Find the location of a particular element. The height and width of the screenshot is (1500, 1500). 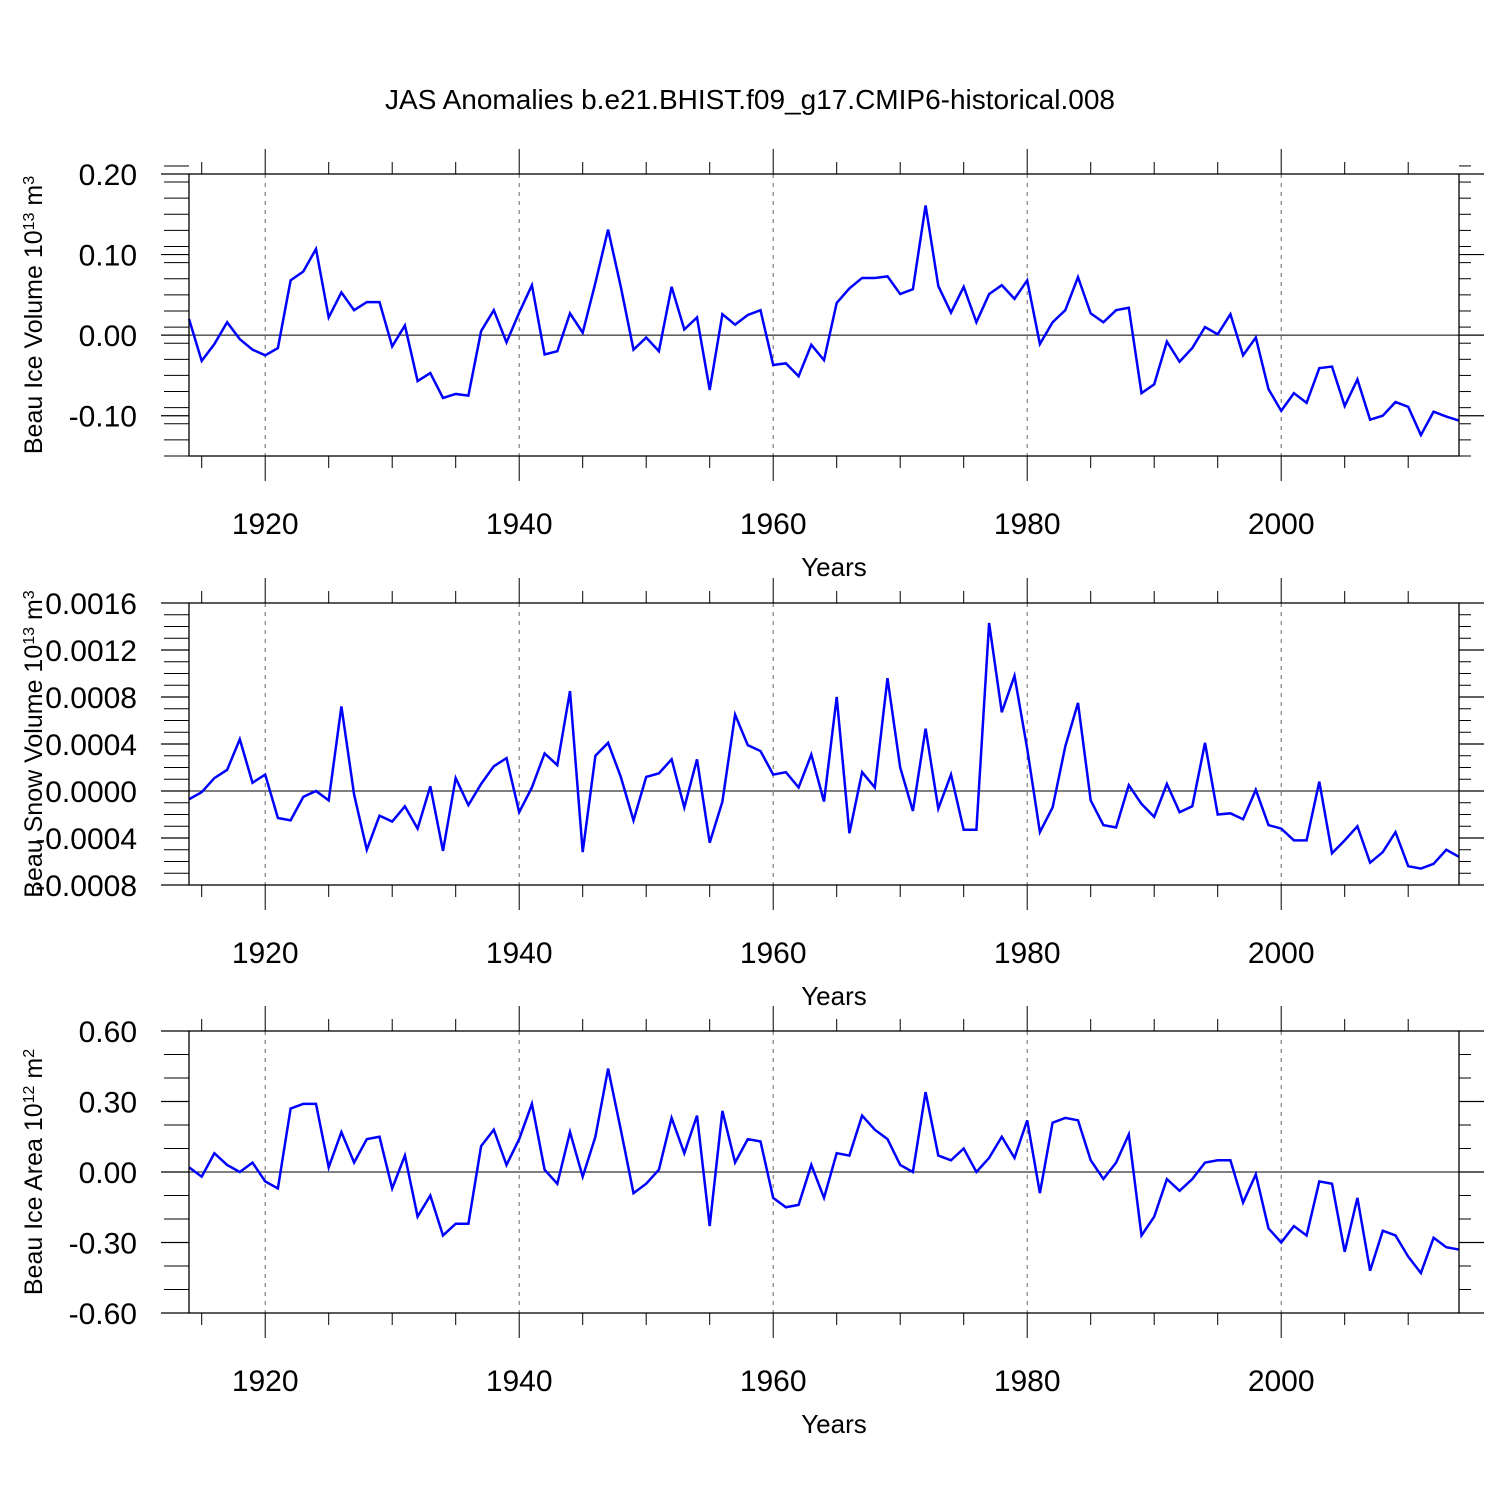

y-axis-label: Beau Ice Volume 1013 m3 is located at coordinates (34, 315).